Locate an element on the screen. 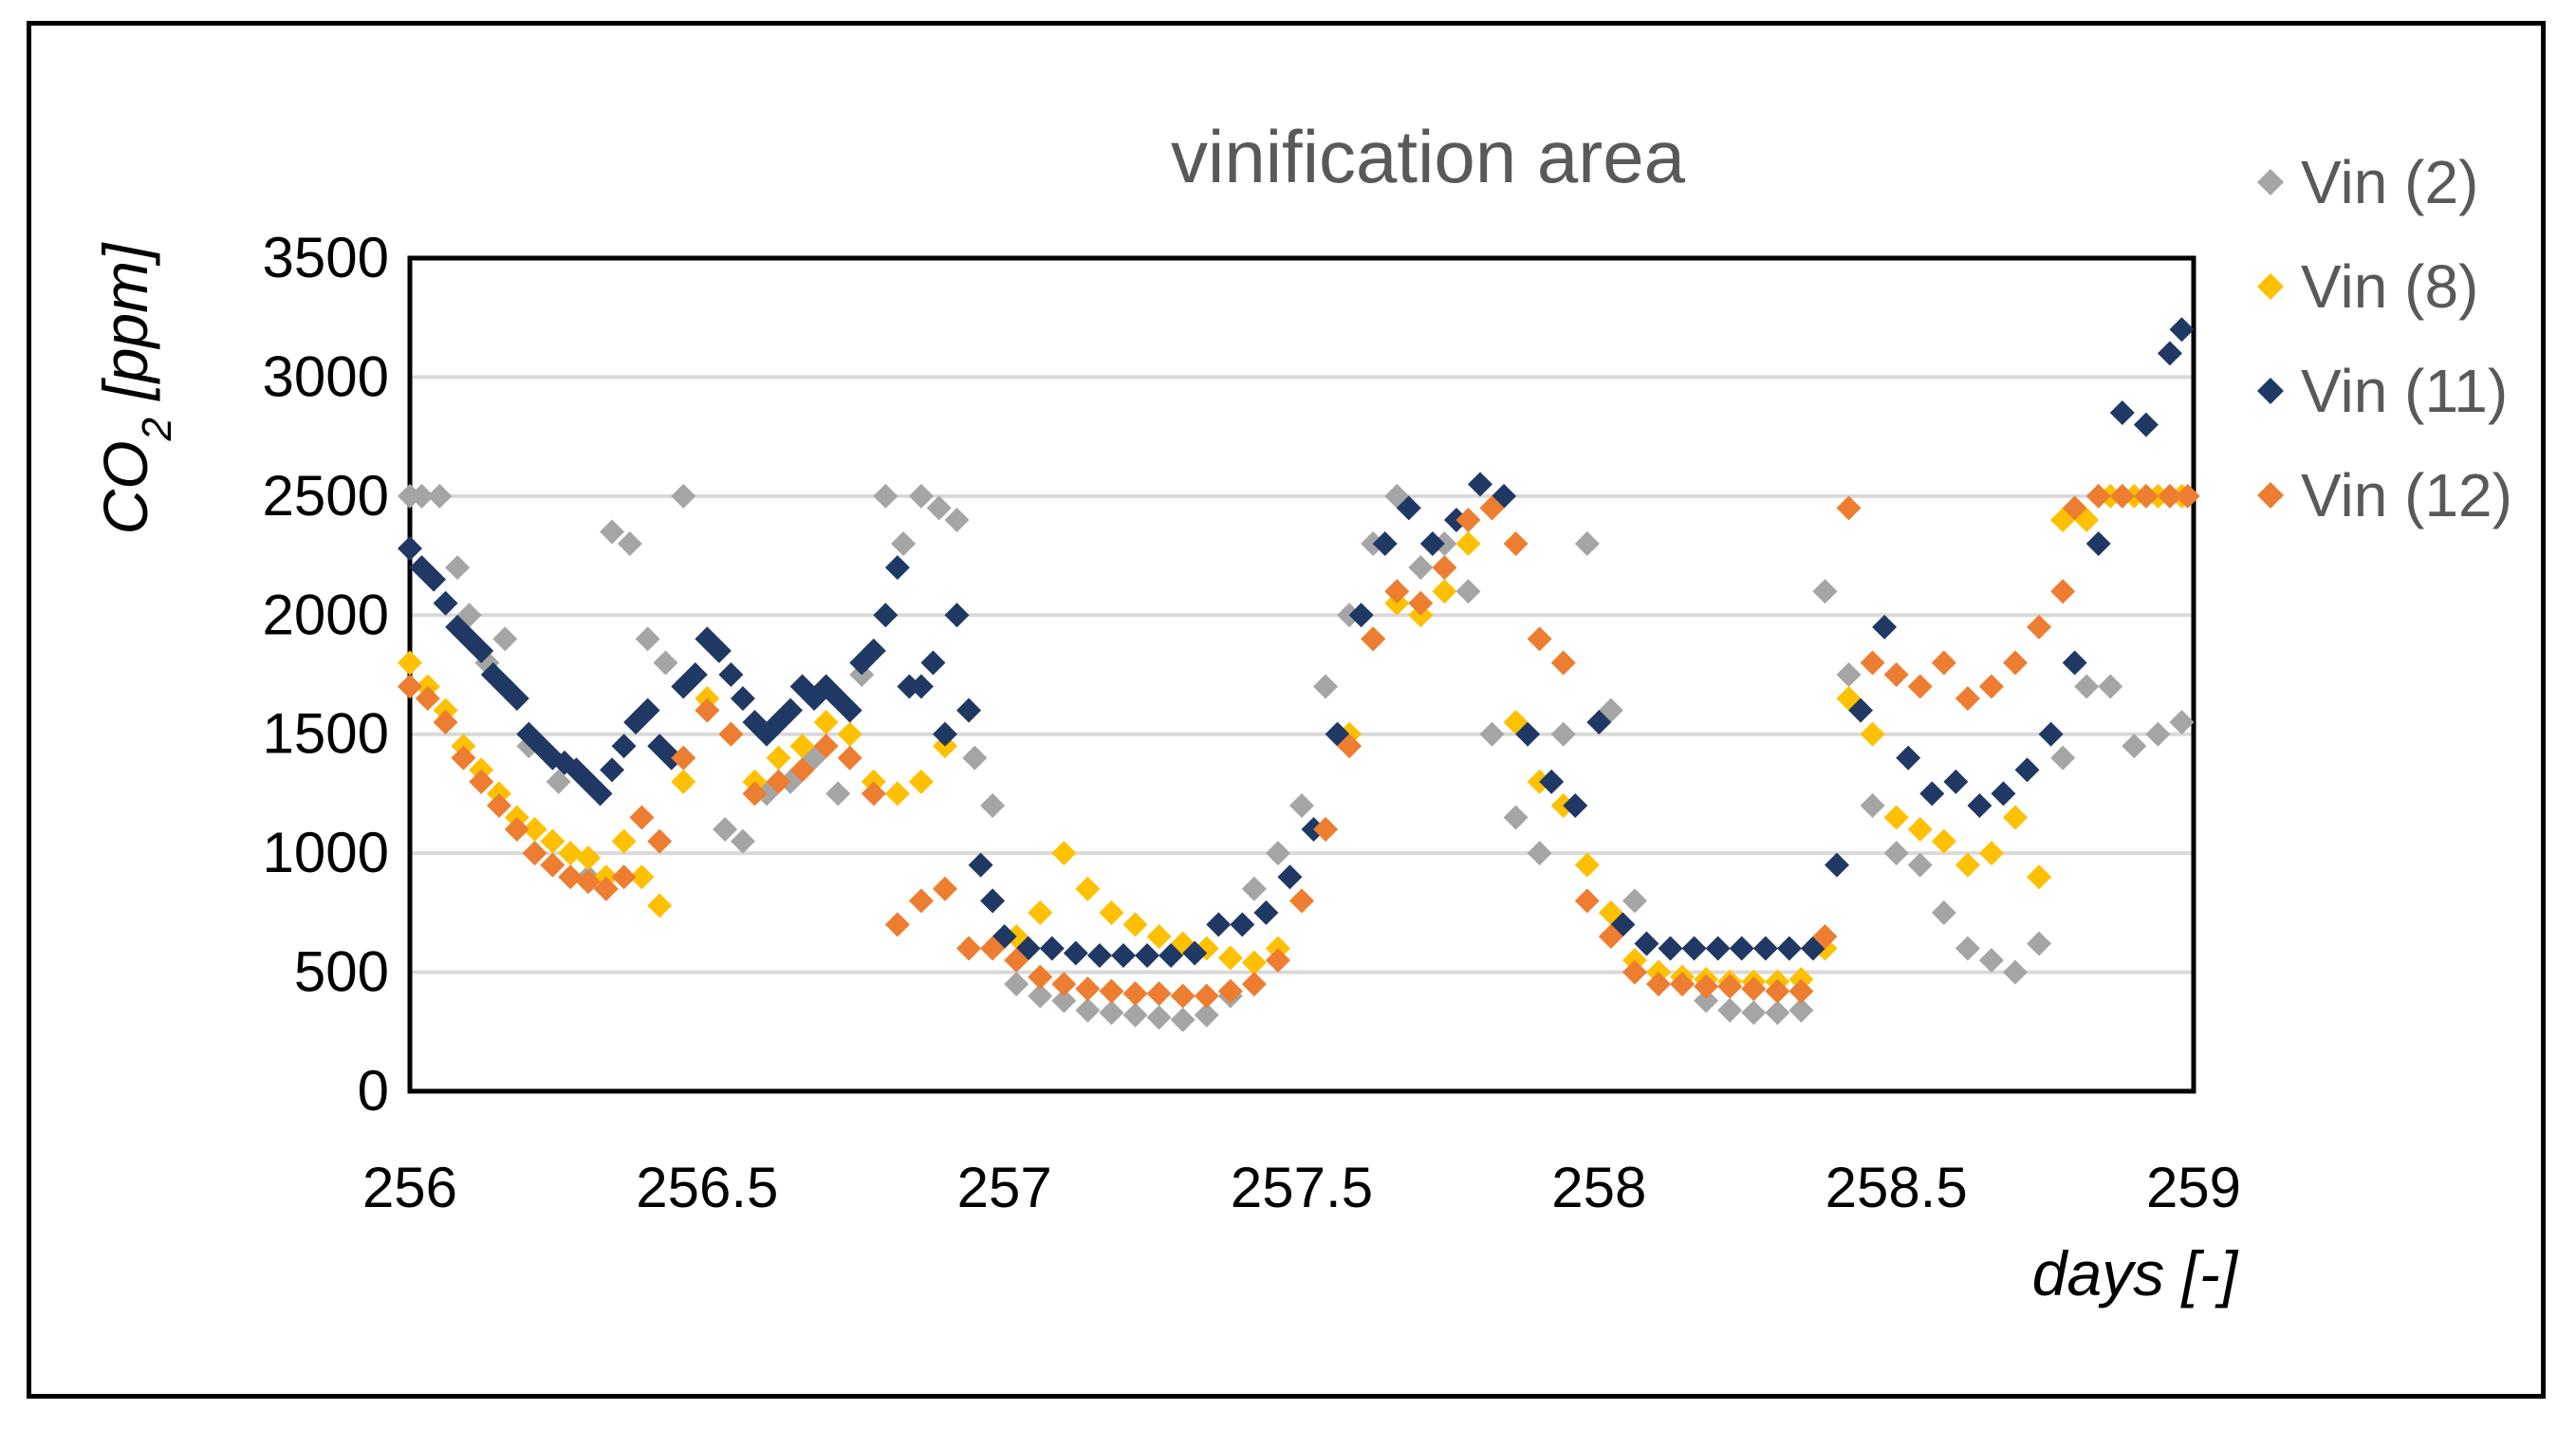  y-tick-label: 0 is located at coordinates (373, 1091).